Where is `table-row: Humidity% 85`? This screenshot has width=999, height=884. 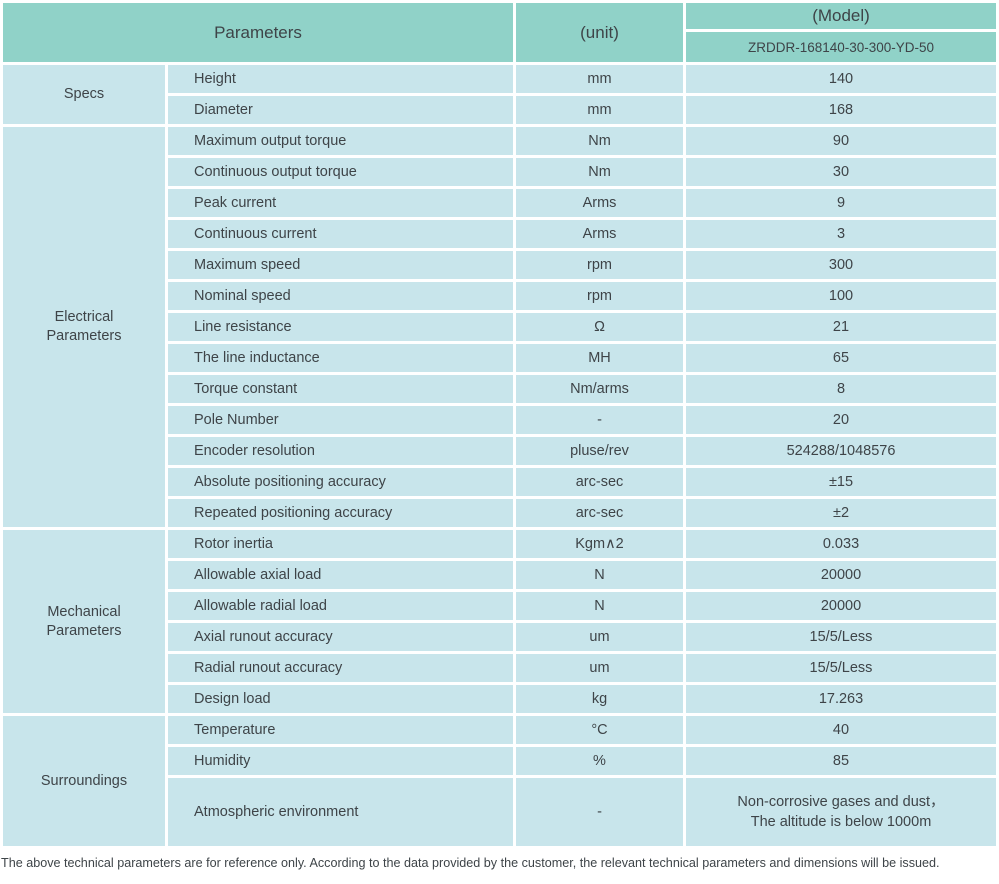 table-row: Humidity% 85 is located at coordinates (499, 761).